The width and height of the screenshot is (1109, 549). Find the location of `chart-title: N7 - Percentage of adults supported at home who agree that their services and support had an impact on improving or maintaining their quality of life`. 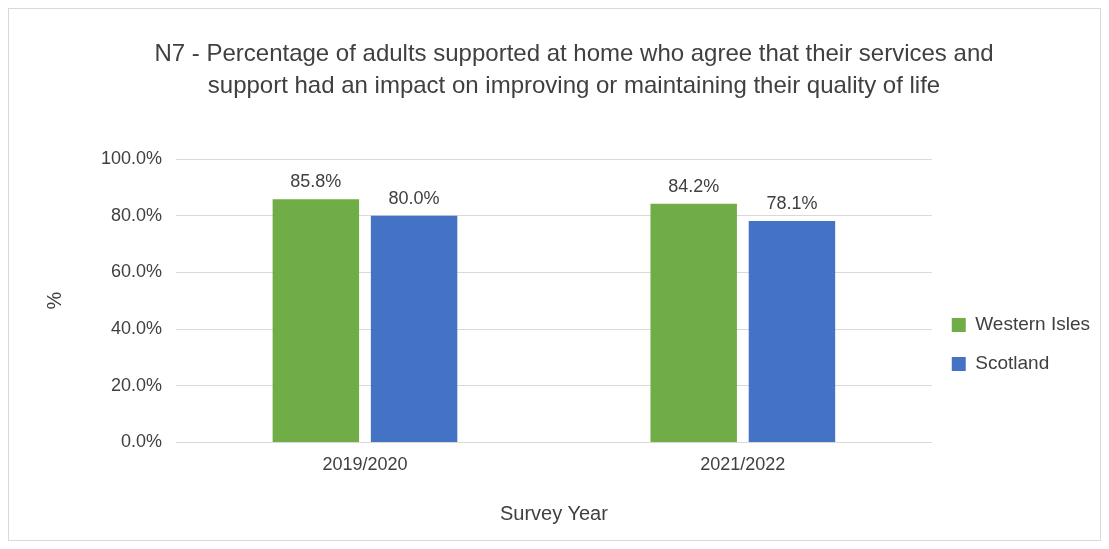

chart-title: N7 - Percentage of adults supported at home who agree that their services and support had an impact on improving or maintaining their quality of life is located at coordinates (574, 69).